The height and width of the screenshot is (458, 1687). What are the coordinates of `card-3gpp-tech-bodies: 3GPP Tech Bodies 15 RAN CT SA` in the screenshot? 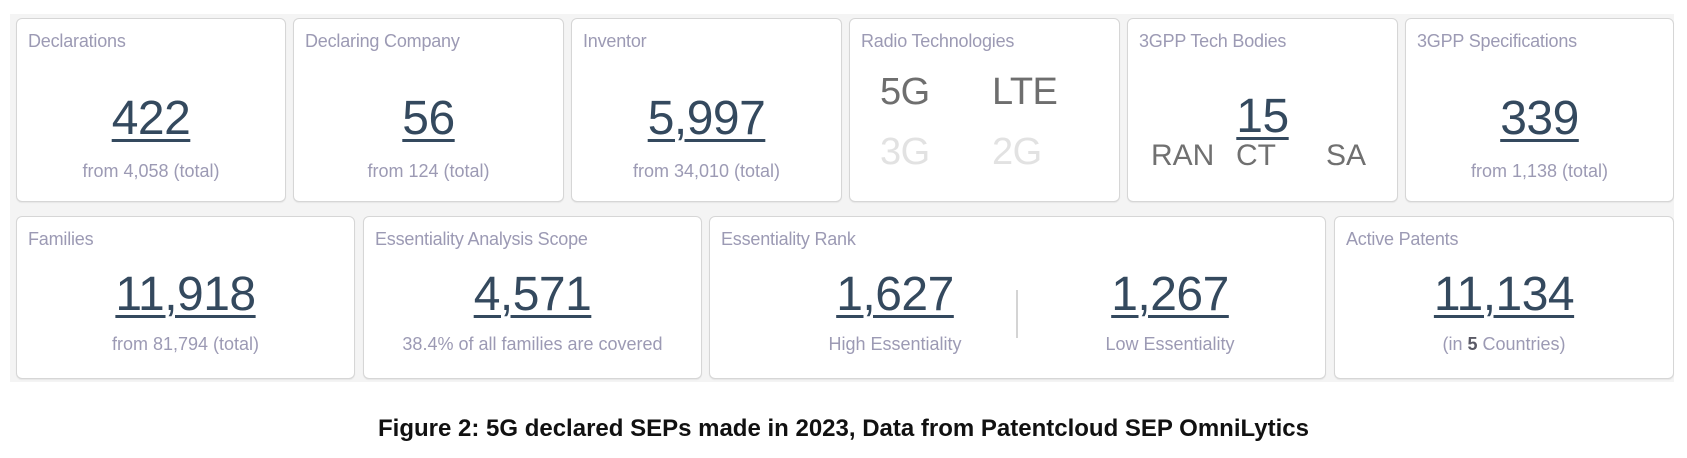 It's located at (1262, 110).